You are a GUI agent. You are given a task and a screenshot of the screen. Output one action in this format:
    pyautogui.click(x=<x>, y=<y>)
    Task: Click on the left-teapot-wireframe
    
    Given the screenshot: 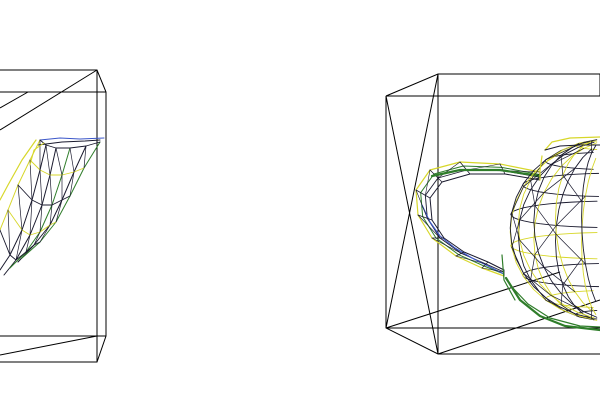 What is the action you would take?
    pyautogui.click(x=52, y=206)
    